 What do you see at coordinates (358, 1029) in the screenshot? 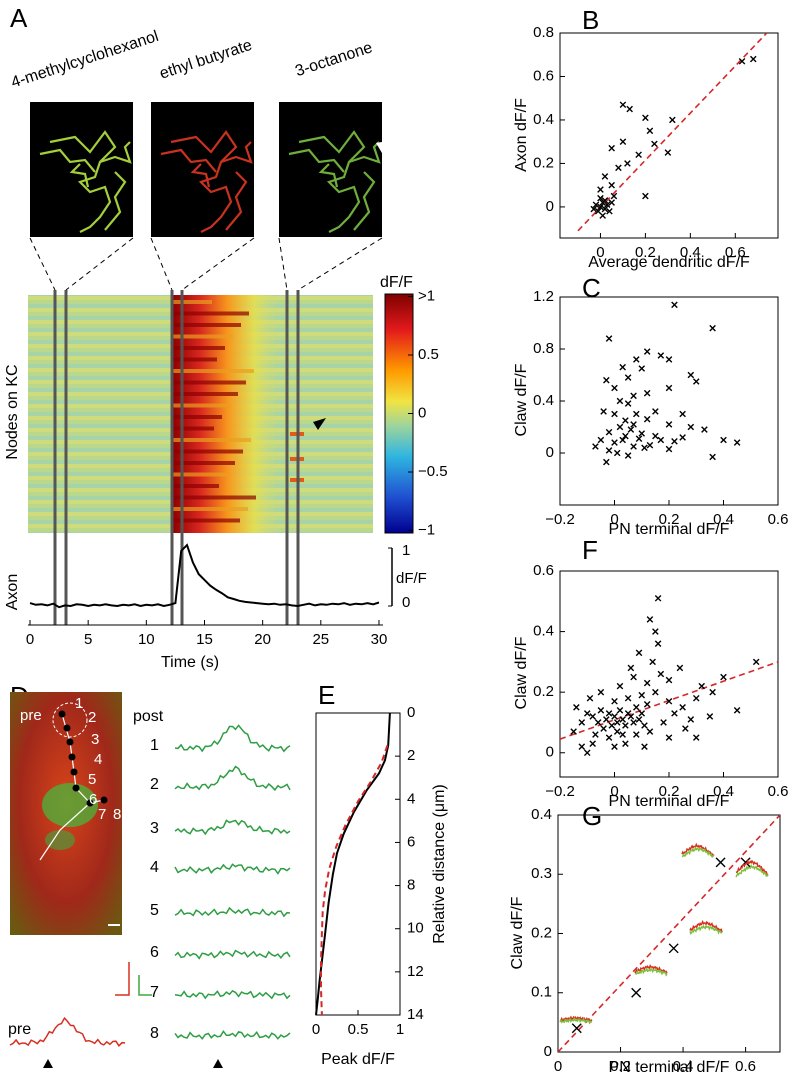
I see `x-tick-label: 0.5` at bounding box center [358, 1029].